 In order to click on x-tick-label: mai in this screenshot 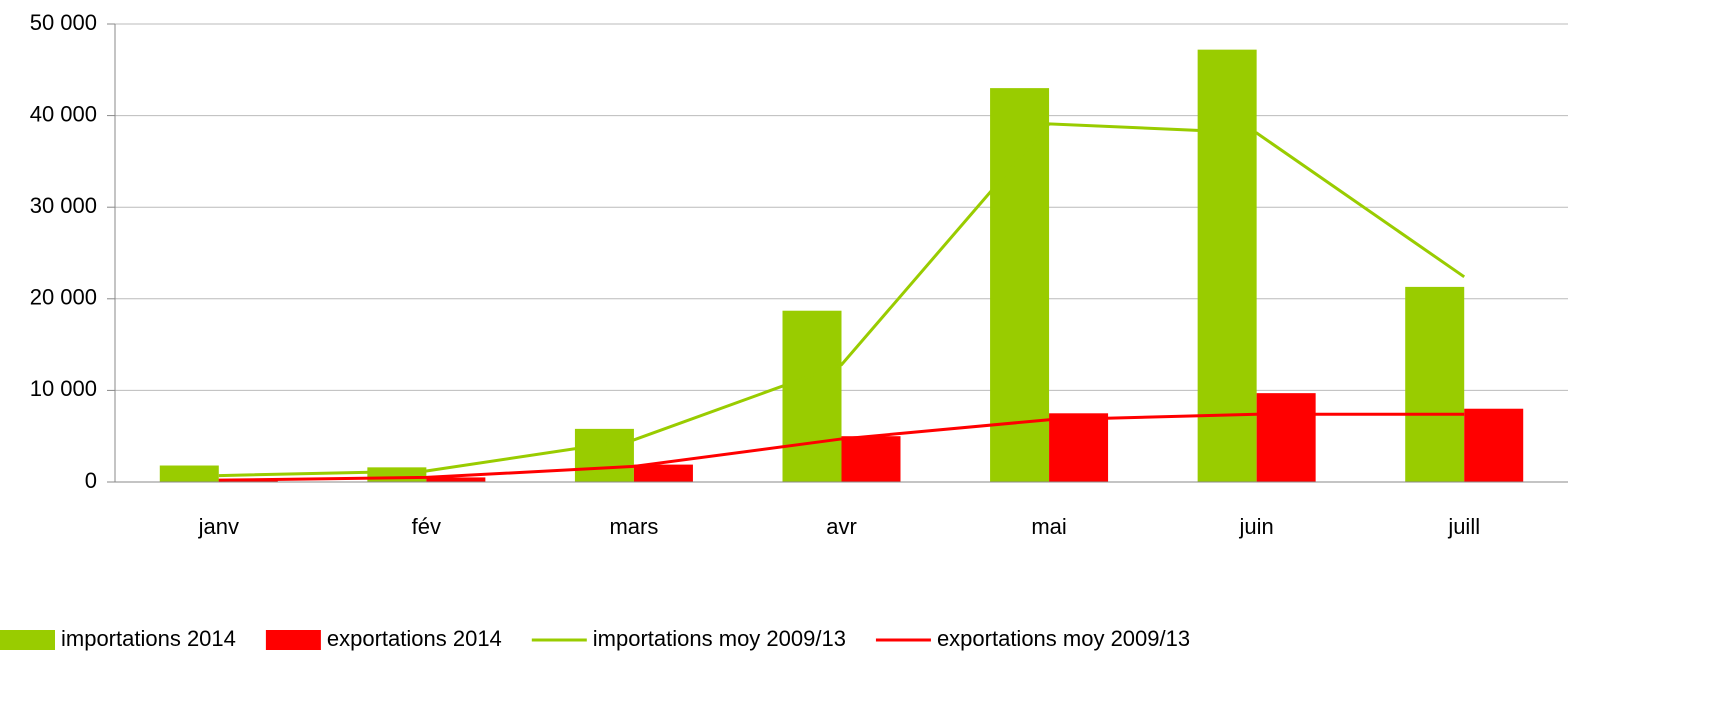, I will do `click(1048, 526)`.